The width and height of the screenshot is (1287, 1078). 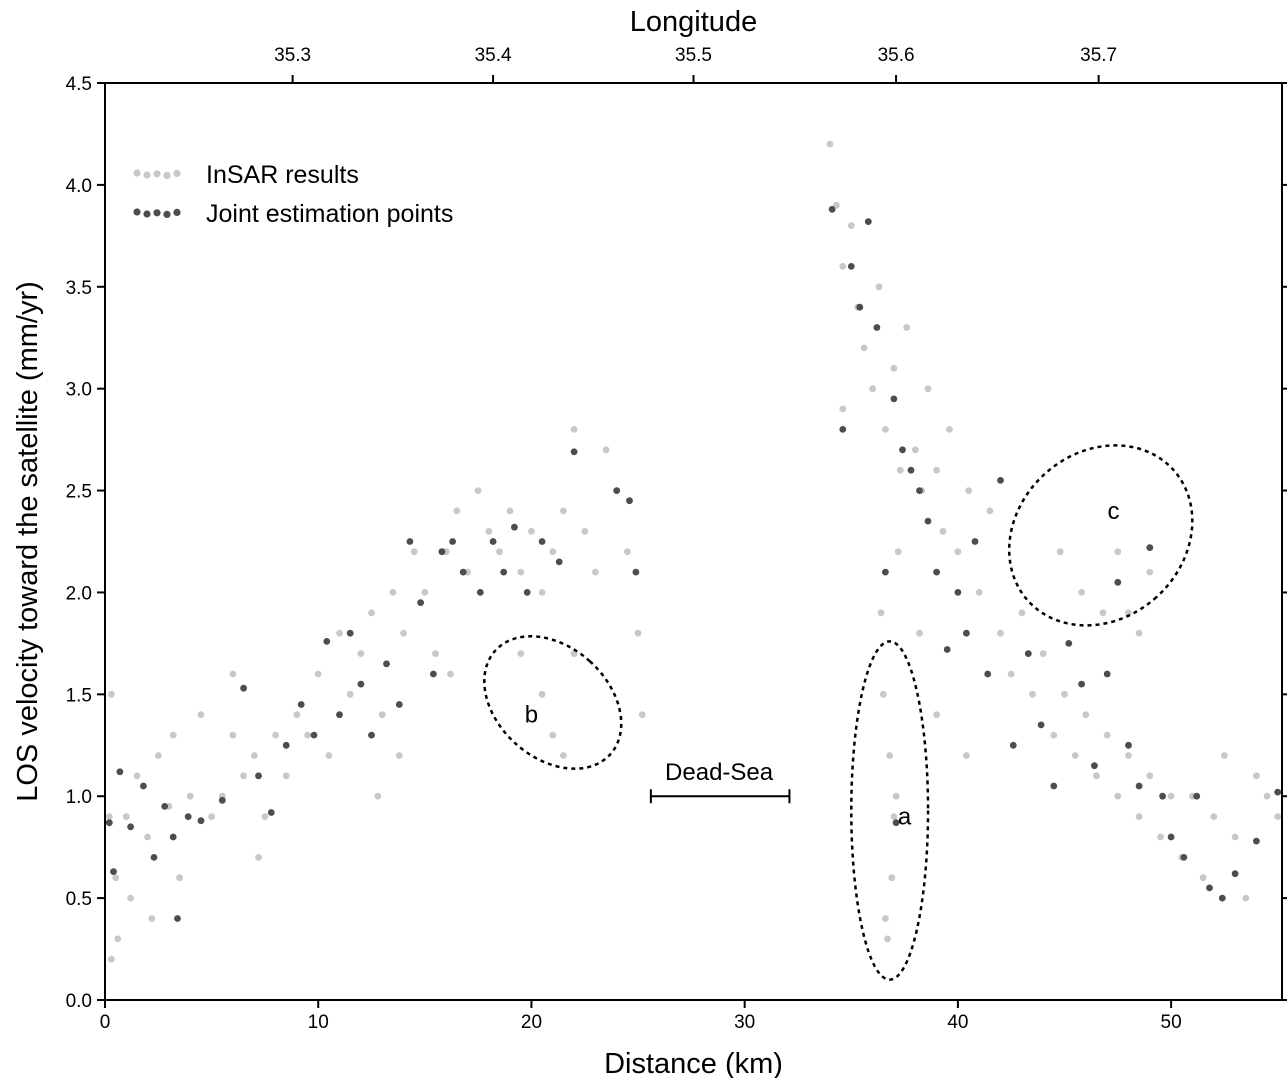 I want to click on x-tick-label: 0, so click(x=105, y=1022).